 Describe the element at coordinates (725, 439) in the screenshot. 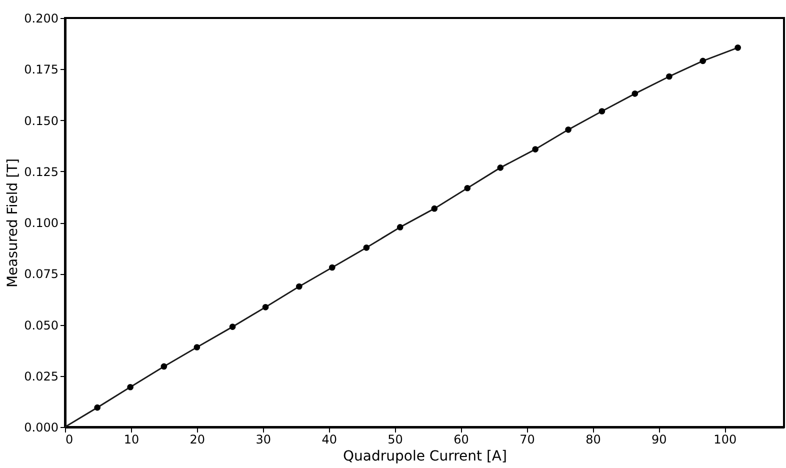

I see `x-tick-label: 100` at that location.